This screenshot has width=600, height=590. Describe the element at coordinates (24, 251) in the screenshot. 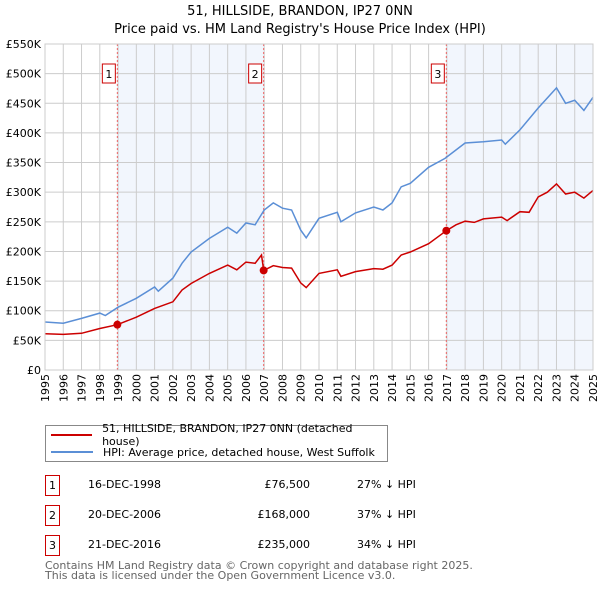

I see `y-tick-label: £200K` at that location.